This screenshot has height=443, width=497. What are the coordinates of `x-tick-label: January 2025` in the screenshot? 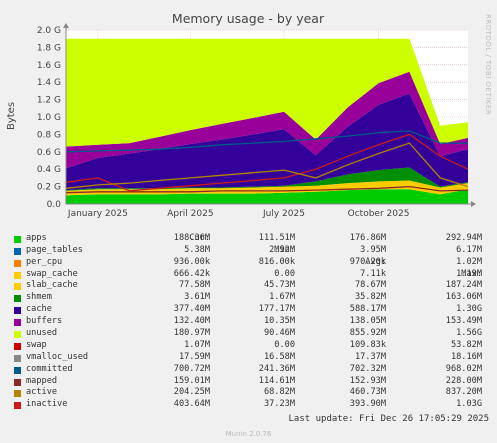 It's located at (97, 214).